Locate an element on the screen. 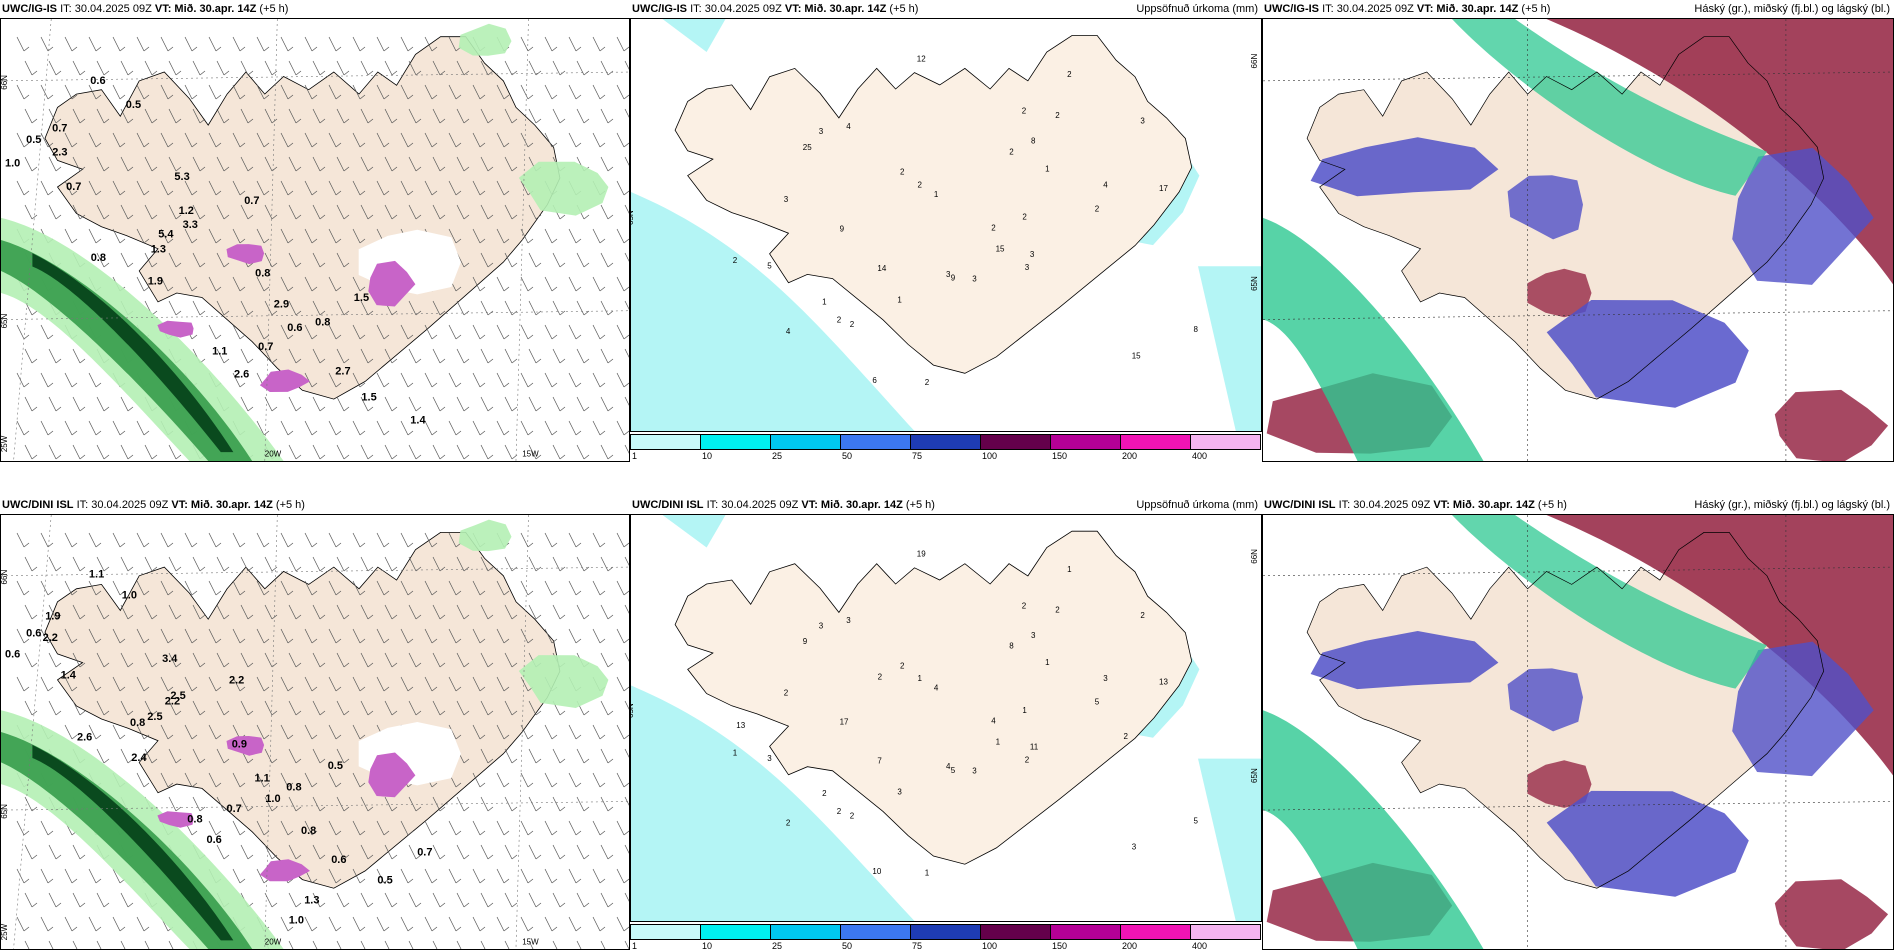  colorbar-tick-label: 150 is located at coordinates (1060, 946).